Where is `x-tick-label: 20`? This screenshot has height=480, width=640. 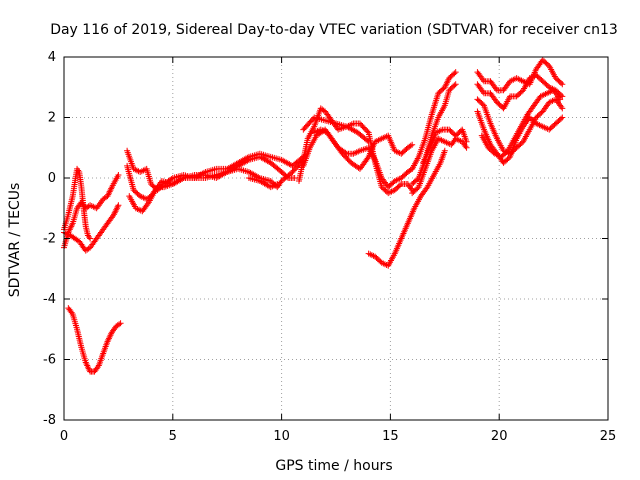
x-tick-label: 20 is located at coordinates (499, 436).